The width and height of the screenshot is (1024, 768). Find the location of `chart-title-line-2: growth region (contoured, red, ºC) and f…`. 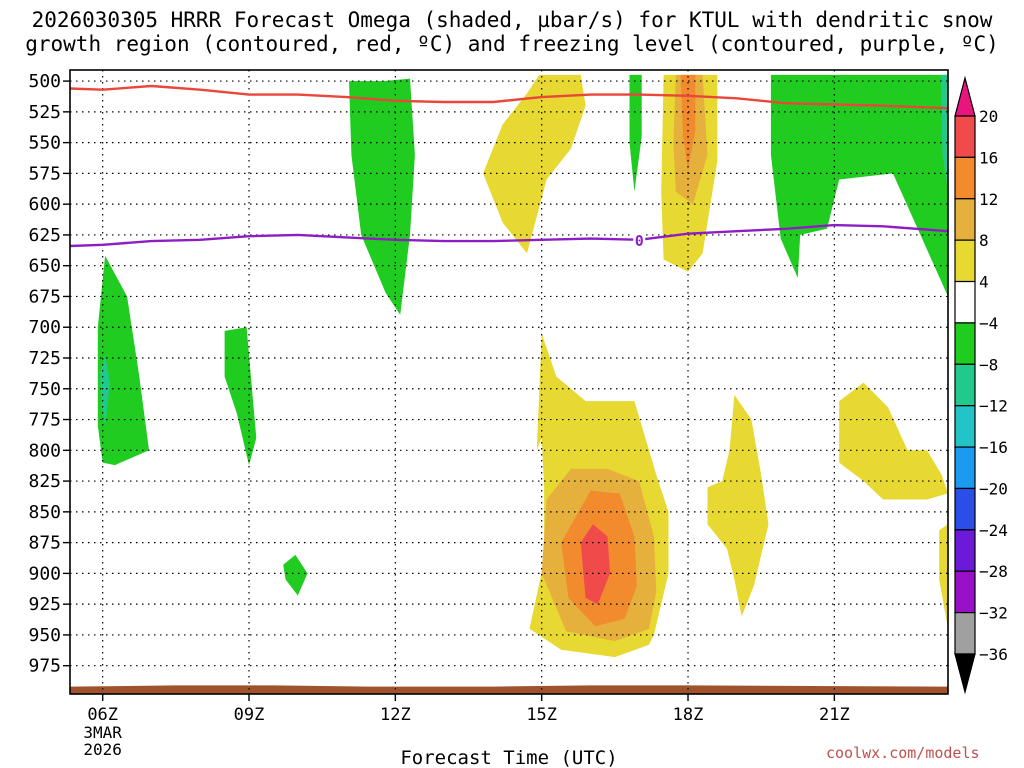

chart-title-line-2: growth region (contoured, red, ºC) and f… is located at coordinates (512, 44).